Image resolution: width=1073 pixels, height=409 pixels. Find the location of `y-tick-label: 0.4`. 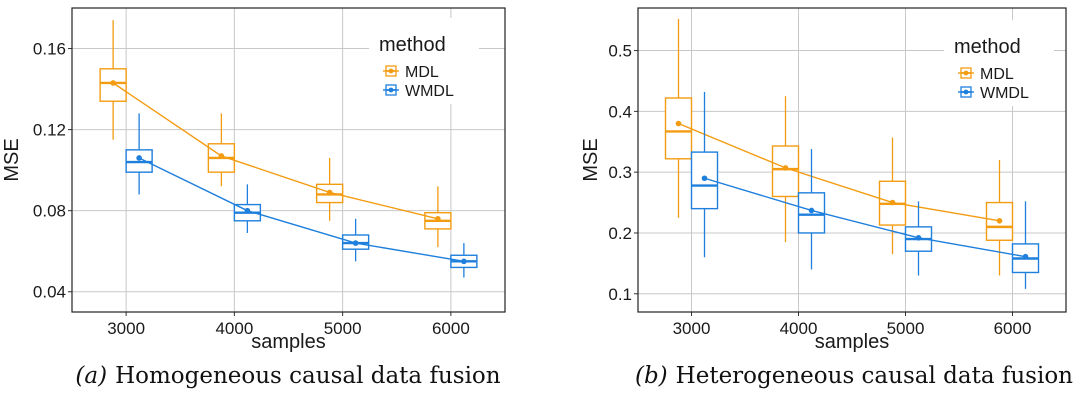

y-tick-label: 0.4 is located at coordinates (620, 111).